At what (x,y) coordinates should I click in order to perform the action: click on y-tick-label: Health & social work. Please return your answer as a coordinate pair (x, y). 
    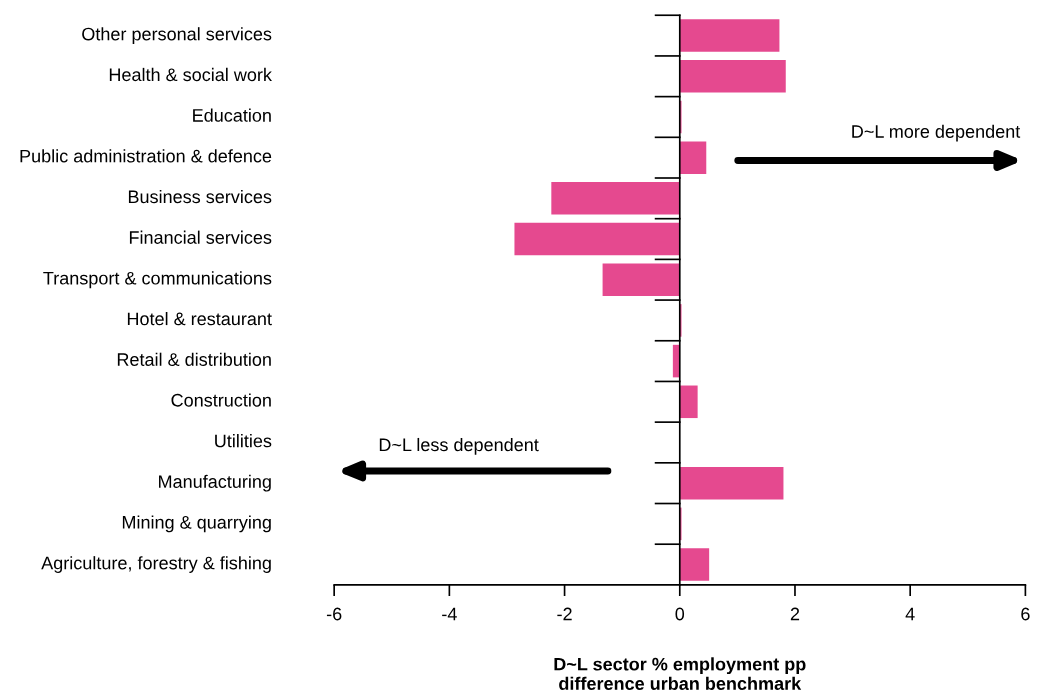
    Looking at the image, I should click on (190, 74).